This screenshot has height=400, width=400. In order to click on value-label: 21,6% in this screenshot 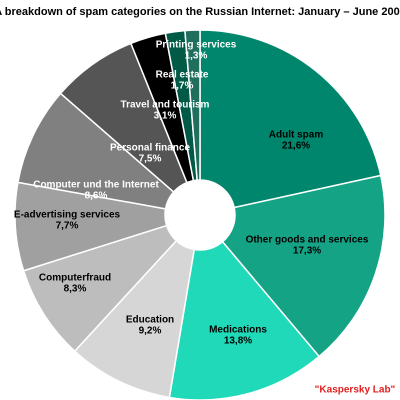, I will do `click(296, 146)`.